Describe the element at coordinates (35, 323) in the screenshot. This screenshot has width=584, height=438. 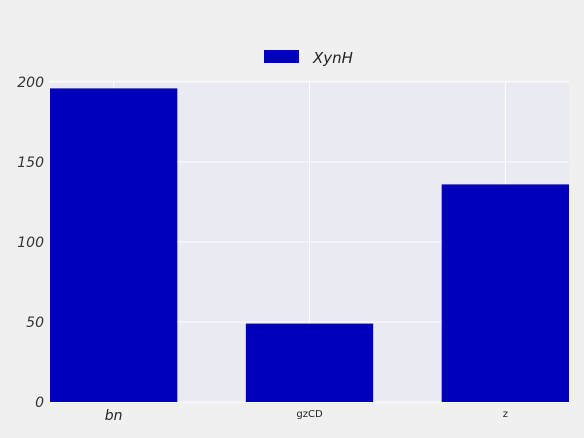
I see `y-tick-label: 50` at that location.